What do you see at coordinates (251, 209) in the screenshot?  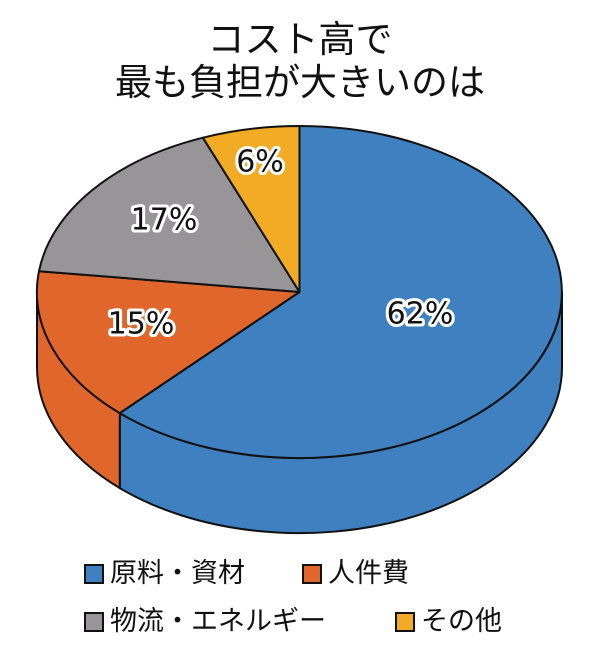 I see `slice-other` at bounding box center [251, 209].